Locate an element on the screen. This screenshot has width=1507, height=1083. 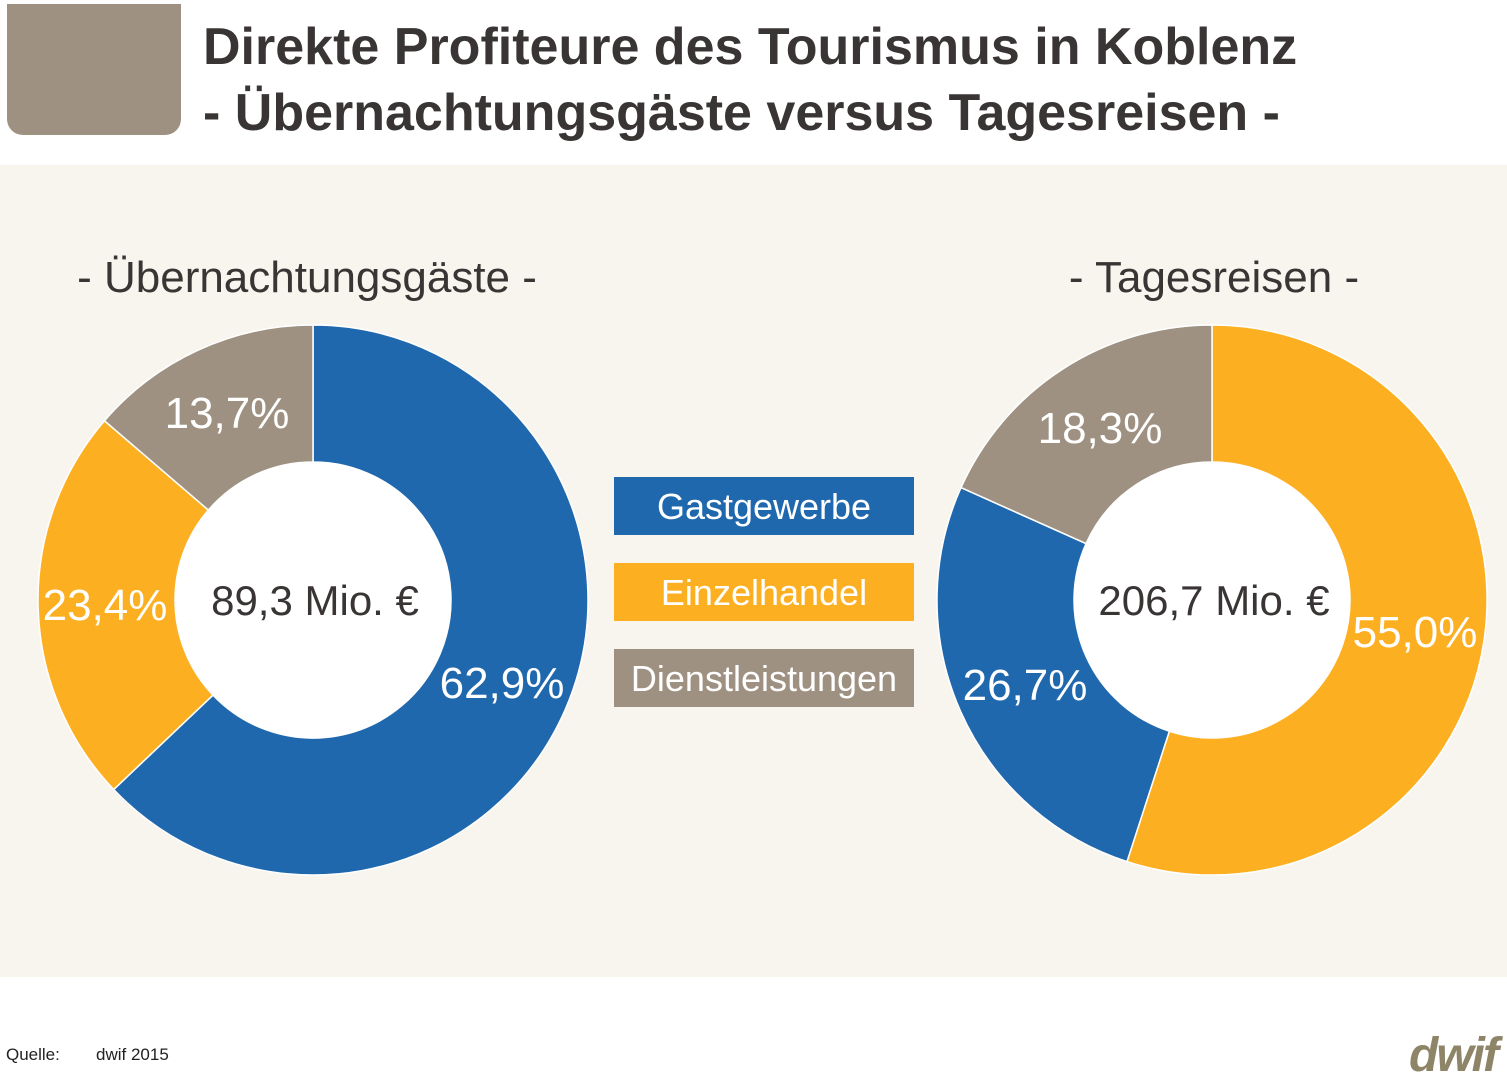
data-label: 13,7% is located at coordinates (227, 413).